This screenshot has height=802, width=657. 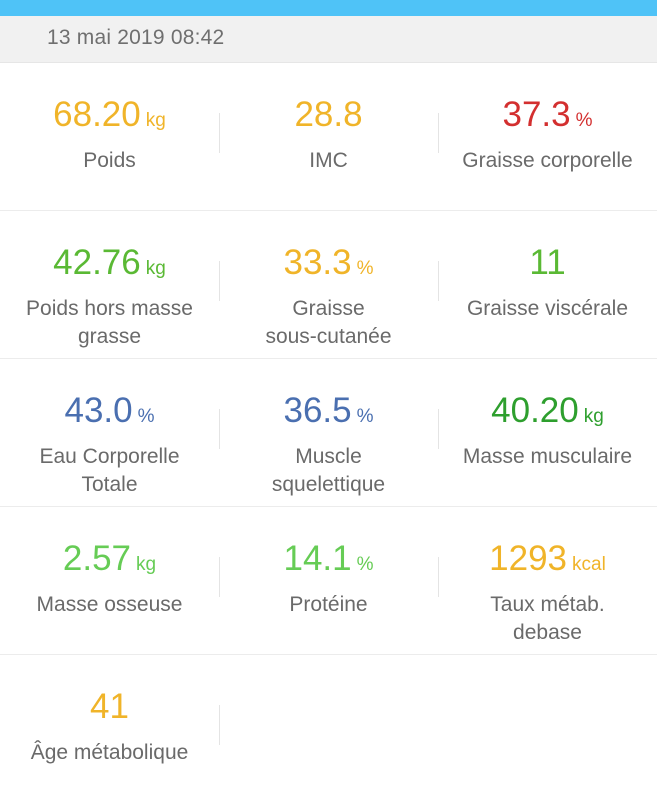 I want to click on metric-value-group: 43.0%, so click(x=109, y=411).